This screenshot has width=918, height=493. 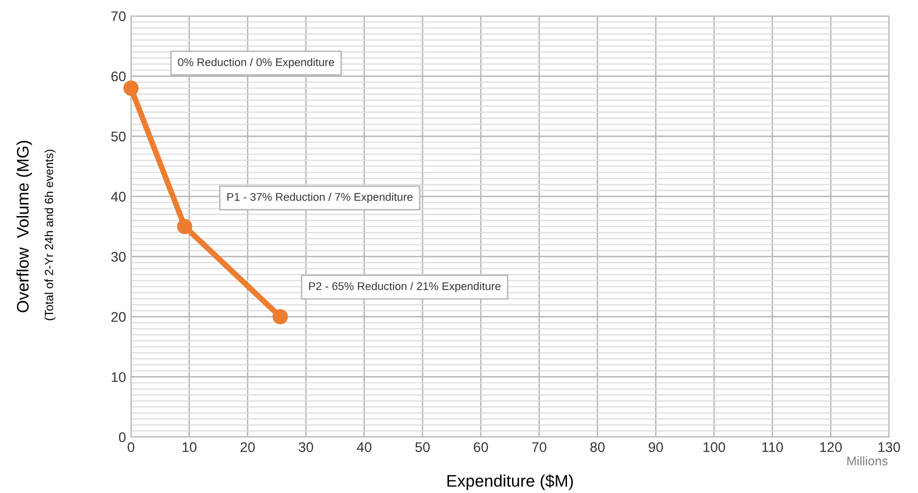 I want to click on annotation: P1 - 37% Reduction / 7% Expenditure, so click(x=320, y=198).